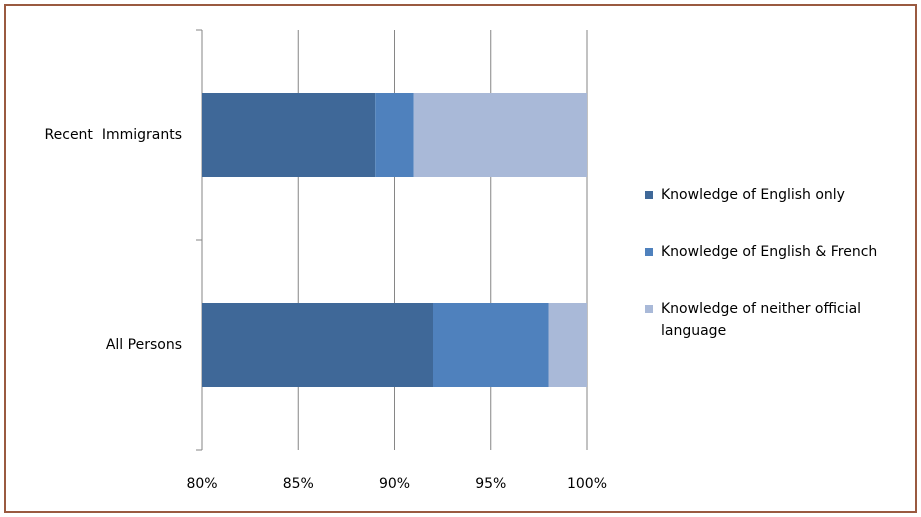 The width and height of the screenshot is (921, 517). I want to click on x-tick-label: 100%, so click(587, 484).